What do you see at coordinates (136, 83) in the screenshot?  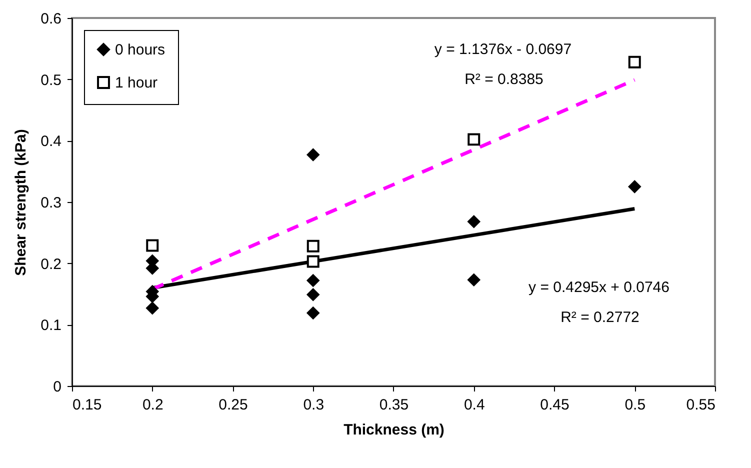 I see `legend-label: 1 hour` at bounding box center [136, 83].